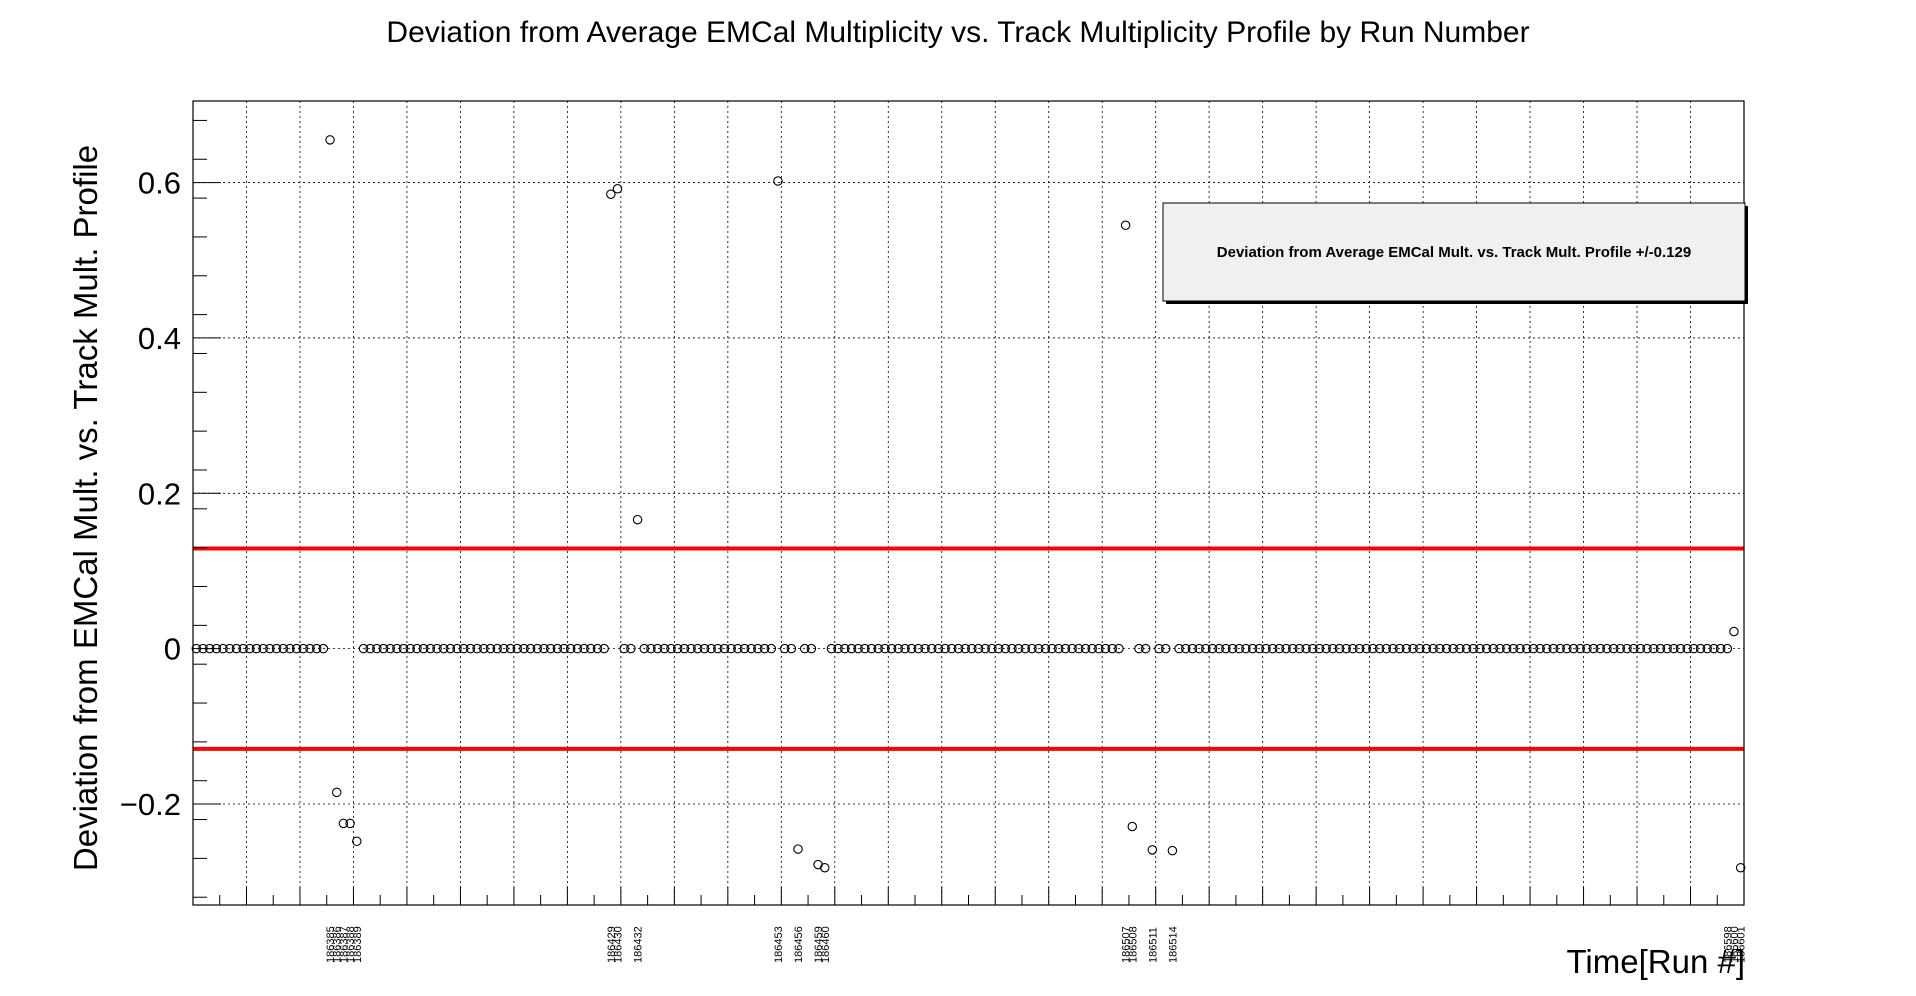 The width and height of the screenshot is (1916, 996). I want to click on run-label: 186600, so click(1735, 944).